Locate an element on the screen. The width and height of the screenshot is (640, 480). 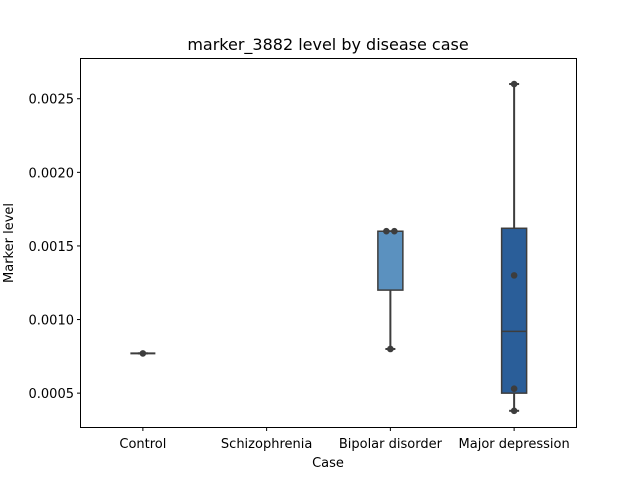
x-tick-label: Major depression is located at coordinates (514, 444).